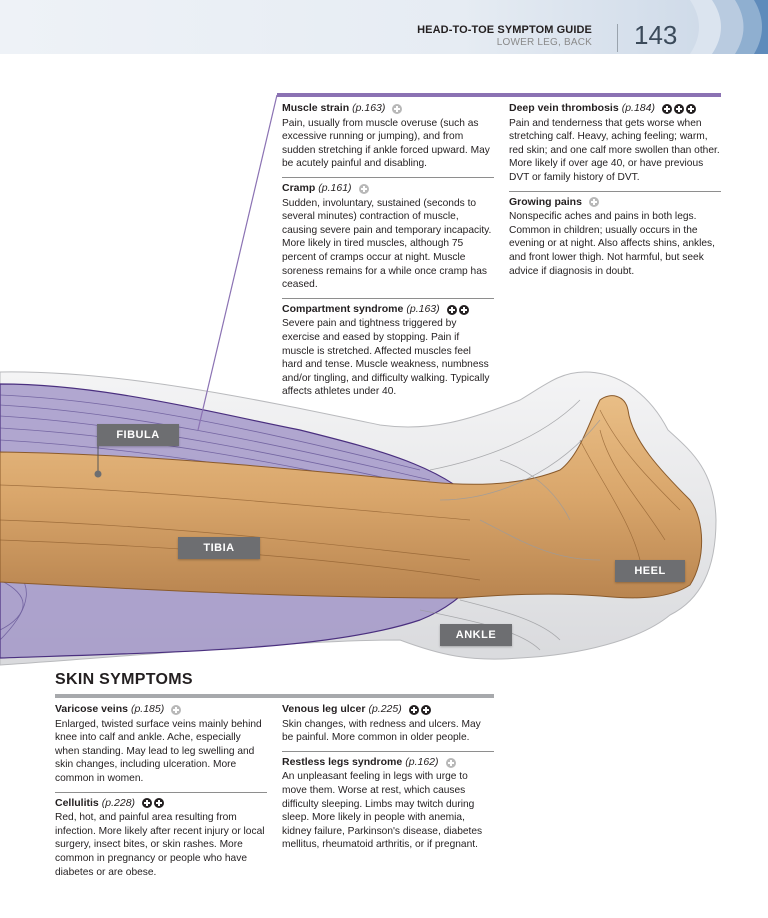 This screenshot has width=768, height=918. I want to click on symptom-title: Cellulitis (p.228), so click(161, 804).